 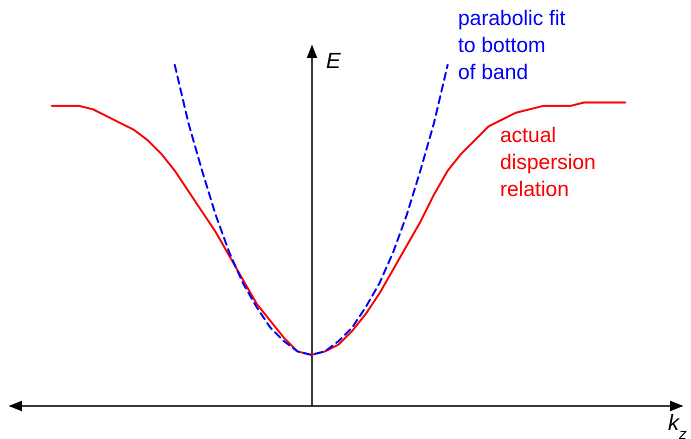 What do you see at coordinates (333, 60) in the screenshot?
I see `y-axis-title: E` at bounding box center [333, 60].